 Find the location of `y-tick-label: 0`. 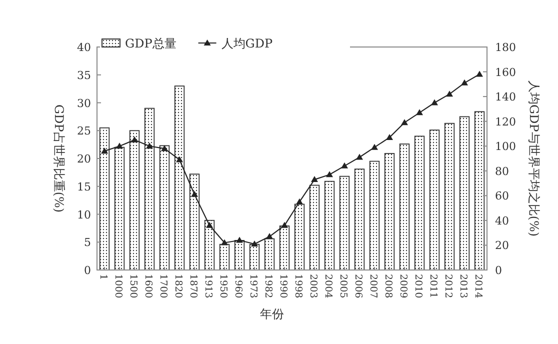

y-tick-label: 0 is located at coordinates (87, 270).